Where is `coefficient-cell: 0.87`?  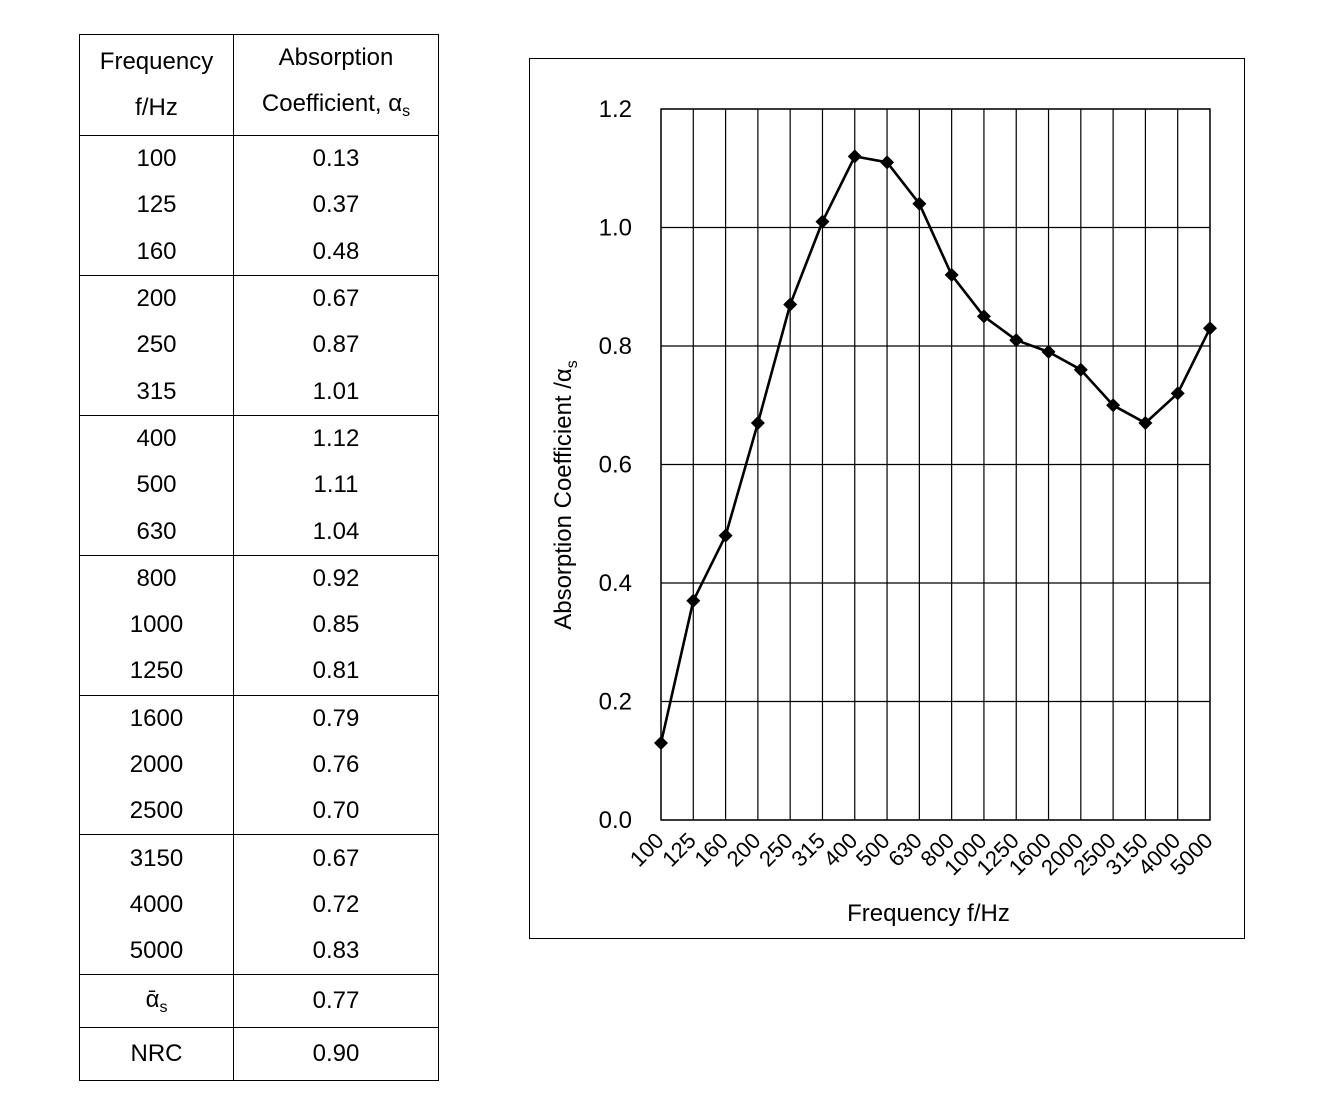 coefficient-cell: 0.87 is located at coordinates (336, 345).